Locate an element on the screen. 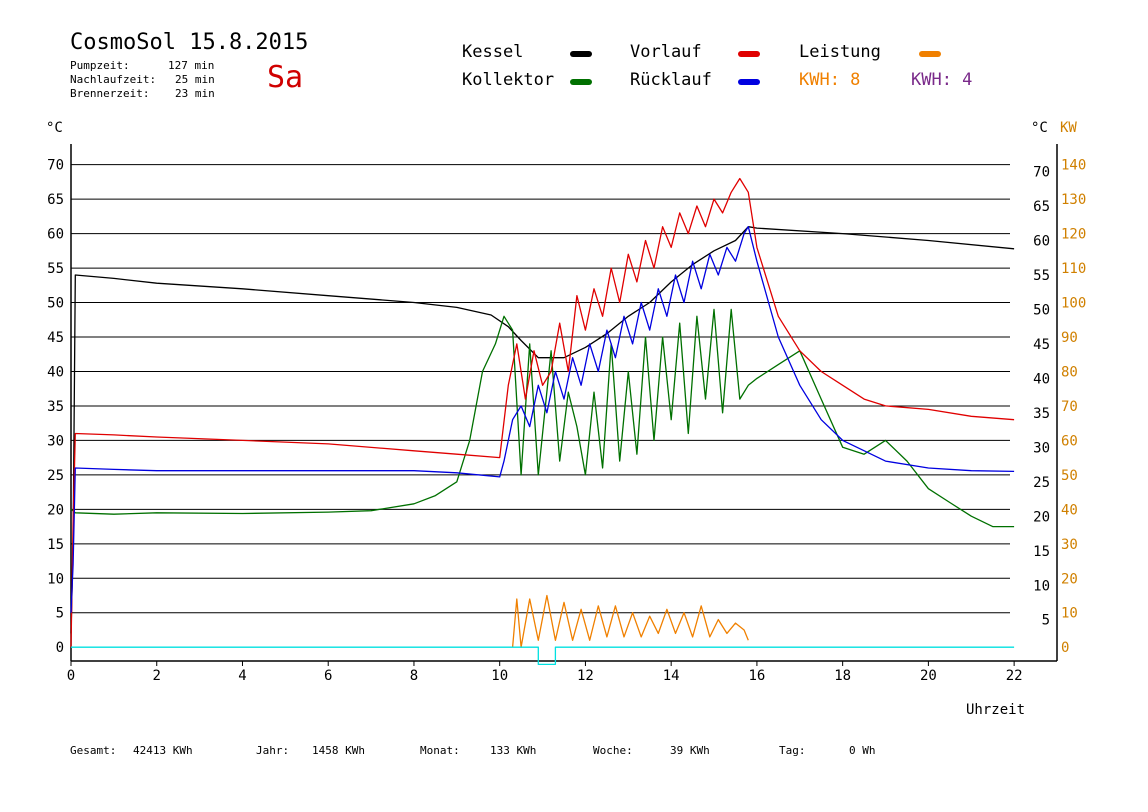 The height and width of the screenshot is (812, 1148). legend-kwh-leistung: KWH: 8 is located at coordinates (830, 80).